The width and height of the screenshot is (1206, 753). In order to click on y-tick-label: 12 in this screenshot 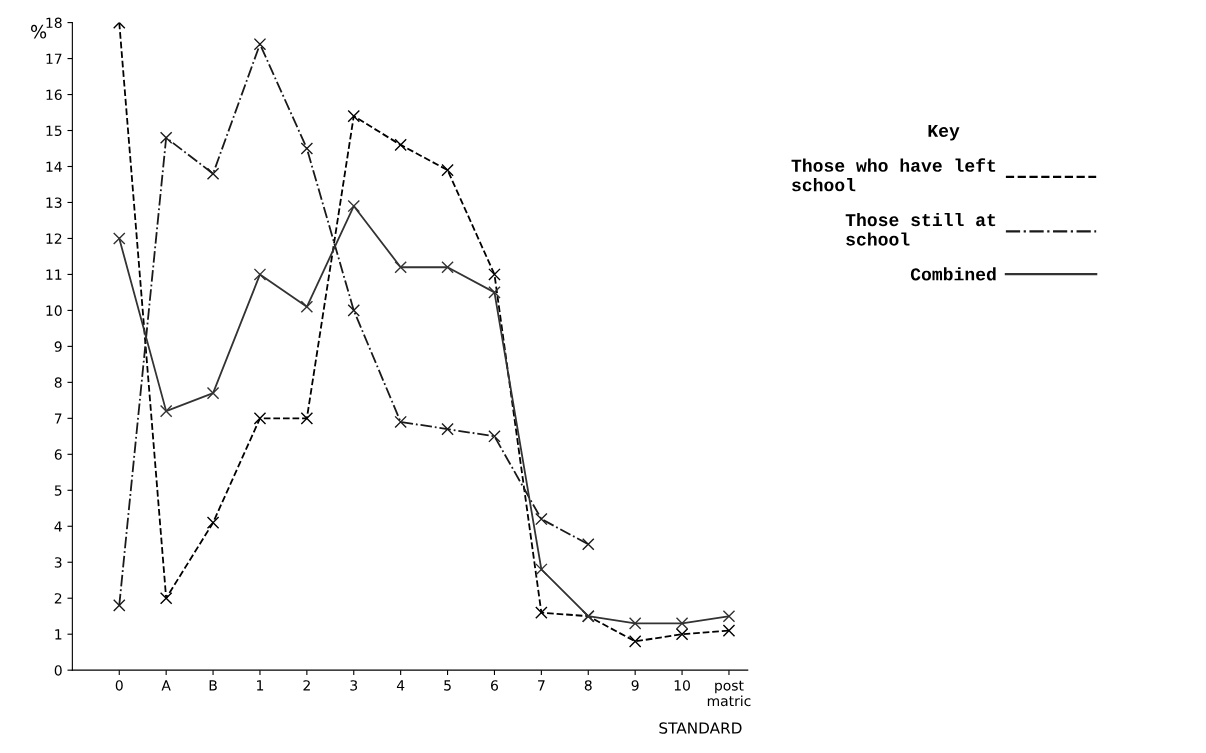, I will do `click(54, 238)`.